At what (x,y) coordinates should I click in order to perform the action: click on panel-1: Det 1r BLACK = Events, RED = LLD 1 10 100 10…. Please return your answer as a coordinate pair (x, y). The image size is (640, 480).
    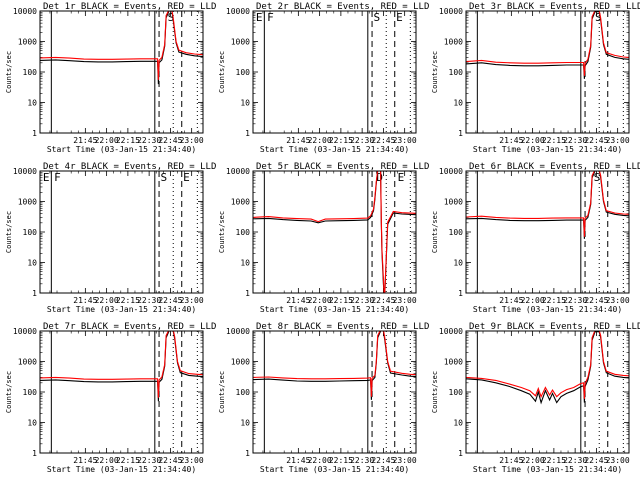
    Looking at the image, I should click on (110, 78).